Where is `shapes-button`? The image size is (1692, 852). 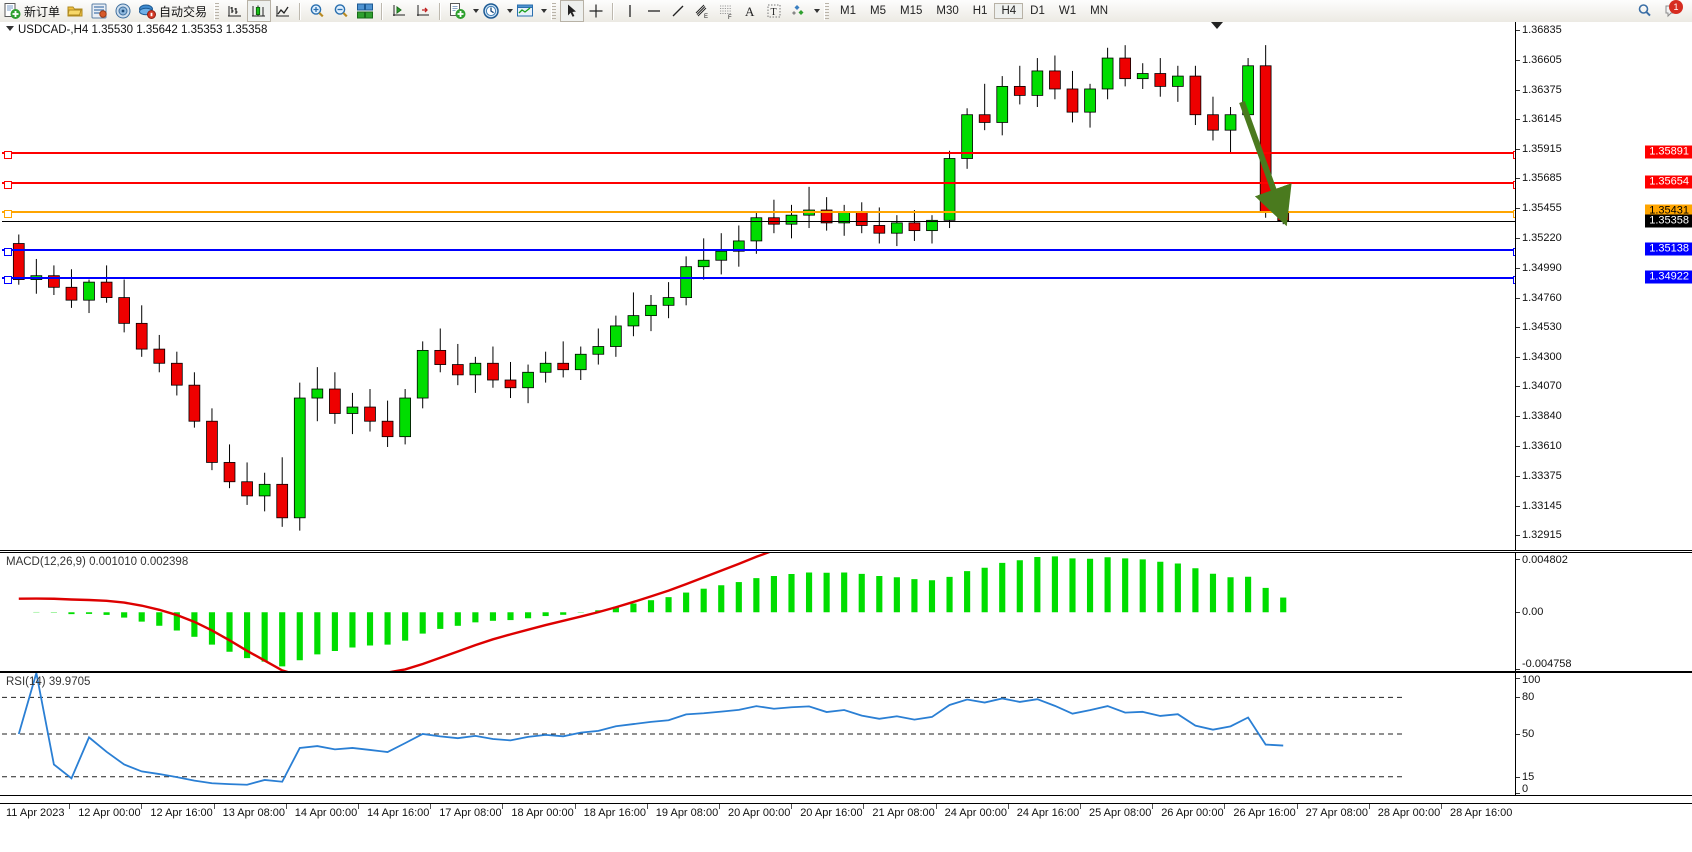
shapes-button is located at coordinates (798, 11).